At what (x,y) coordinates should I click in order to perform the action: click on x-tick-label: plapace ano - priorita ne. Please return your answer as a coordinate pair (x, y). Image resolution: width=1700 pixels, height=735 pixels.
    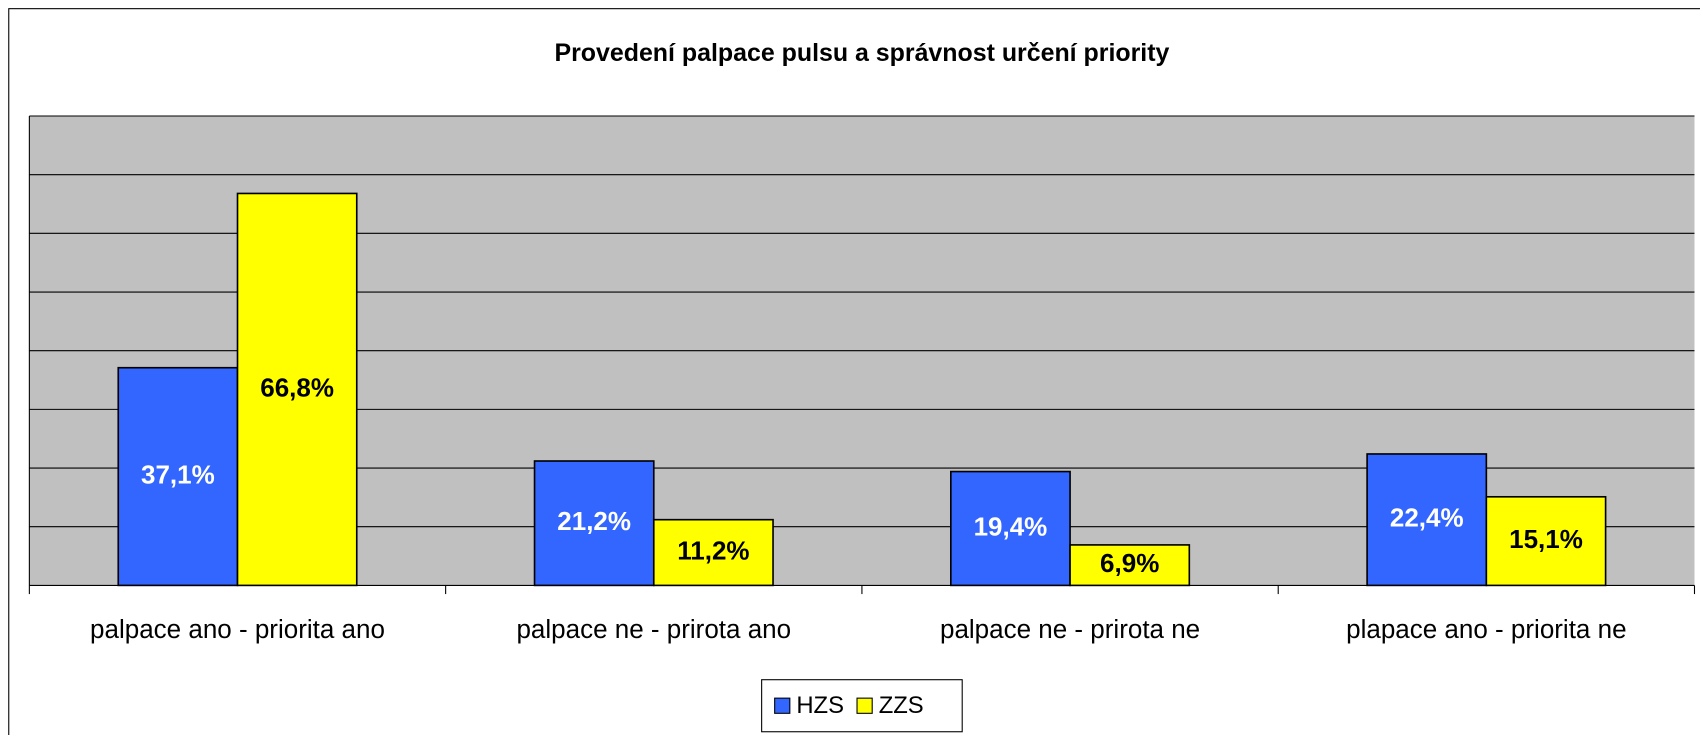
    Looking at the image, I should click on (1486, 629).